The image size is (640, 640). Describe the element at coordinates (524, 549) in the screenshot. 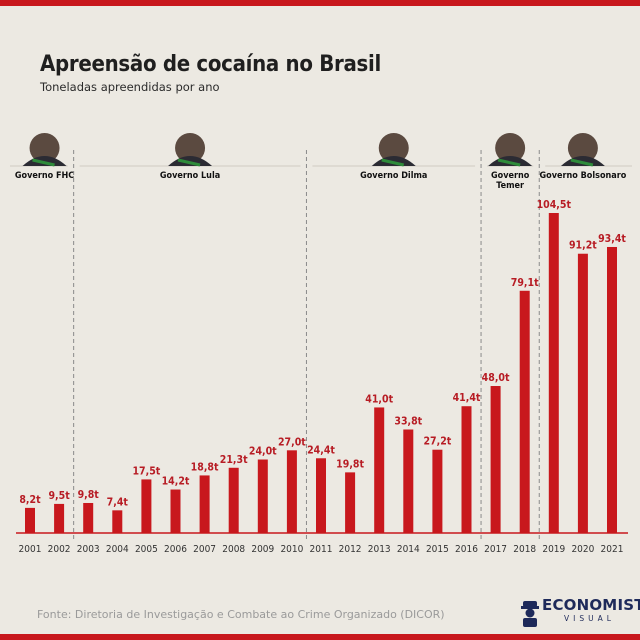

I see `x-tick-label: 2018` at that location.